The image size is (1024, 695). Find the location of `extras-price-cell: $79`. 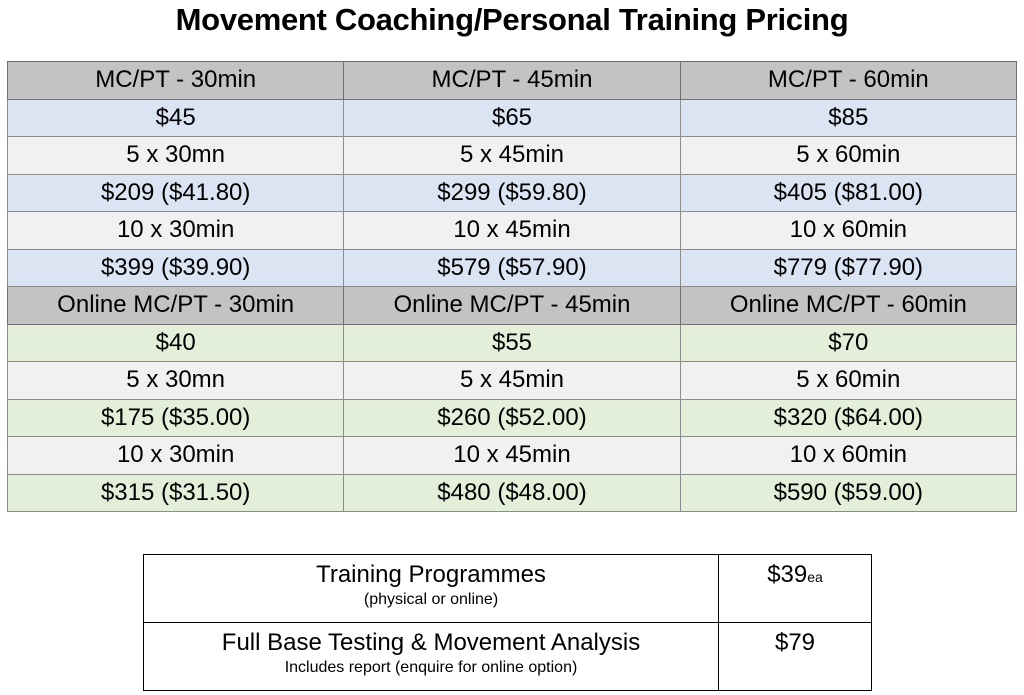

extras-price-cell: $79 is located at coordinates (795, 656).